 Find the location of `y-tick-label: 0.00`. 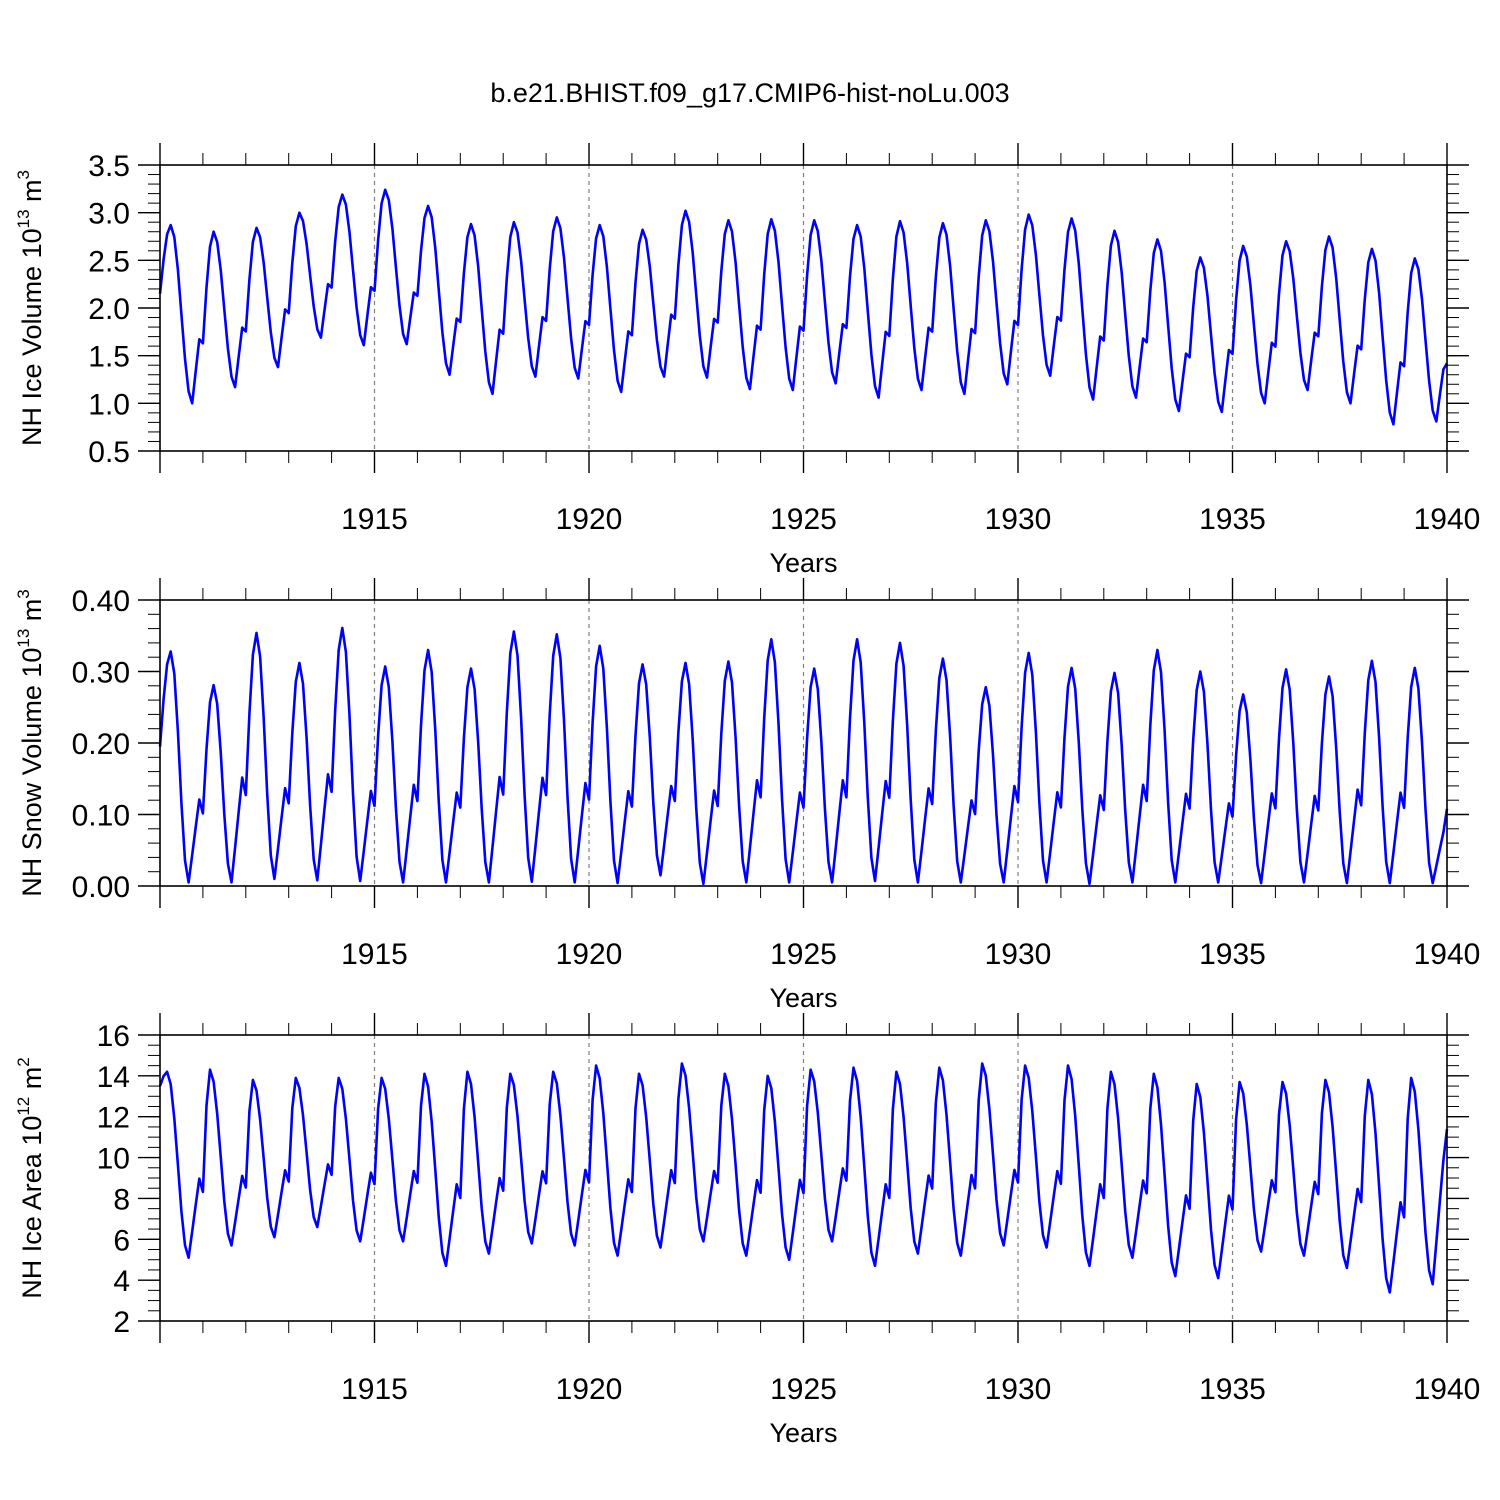

y-tick-label: 0.00 is located at coordinates (101, 887).